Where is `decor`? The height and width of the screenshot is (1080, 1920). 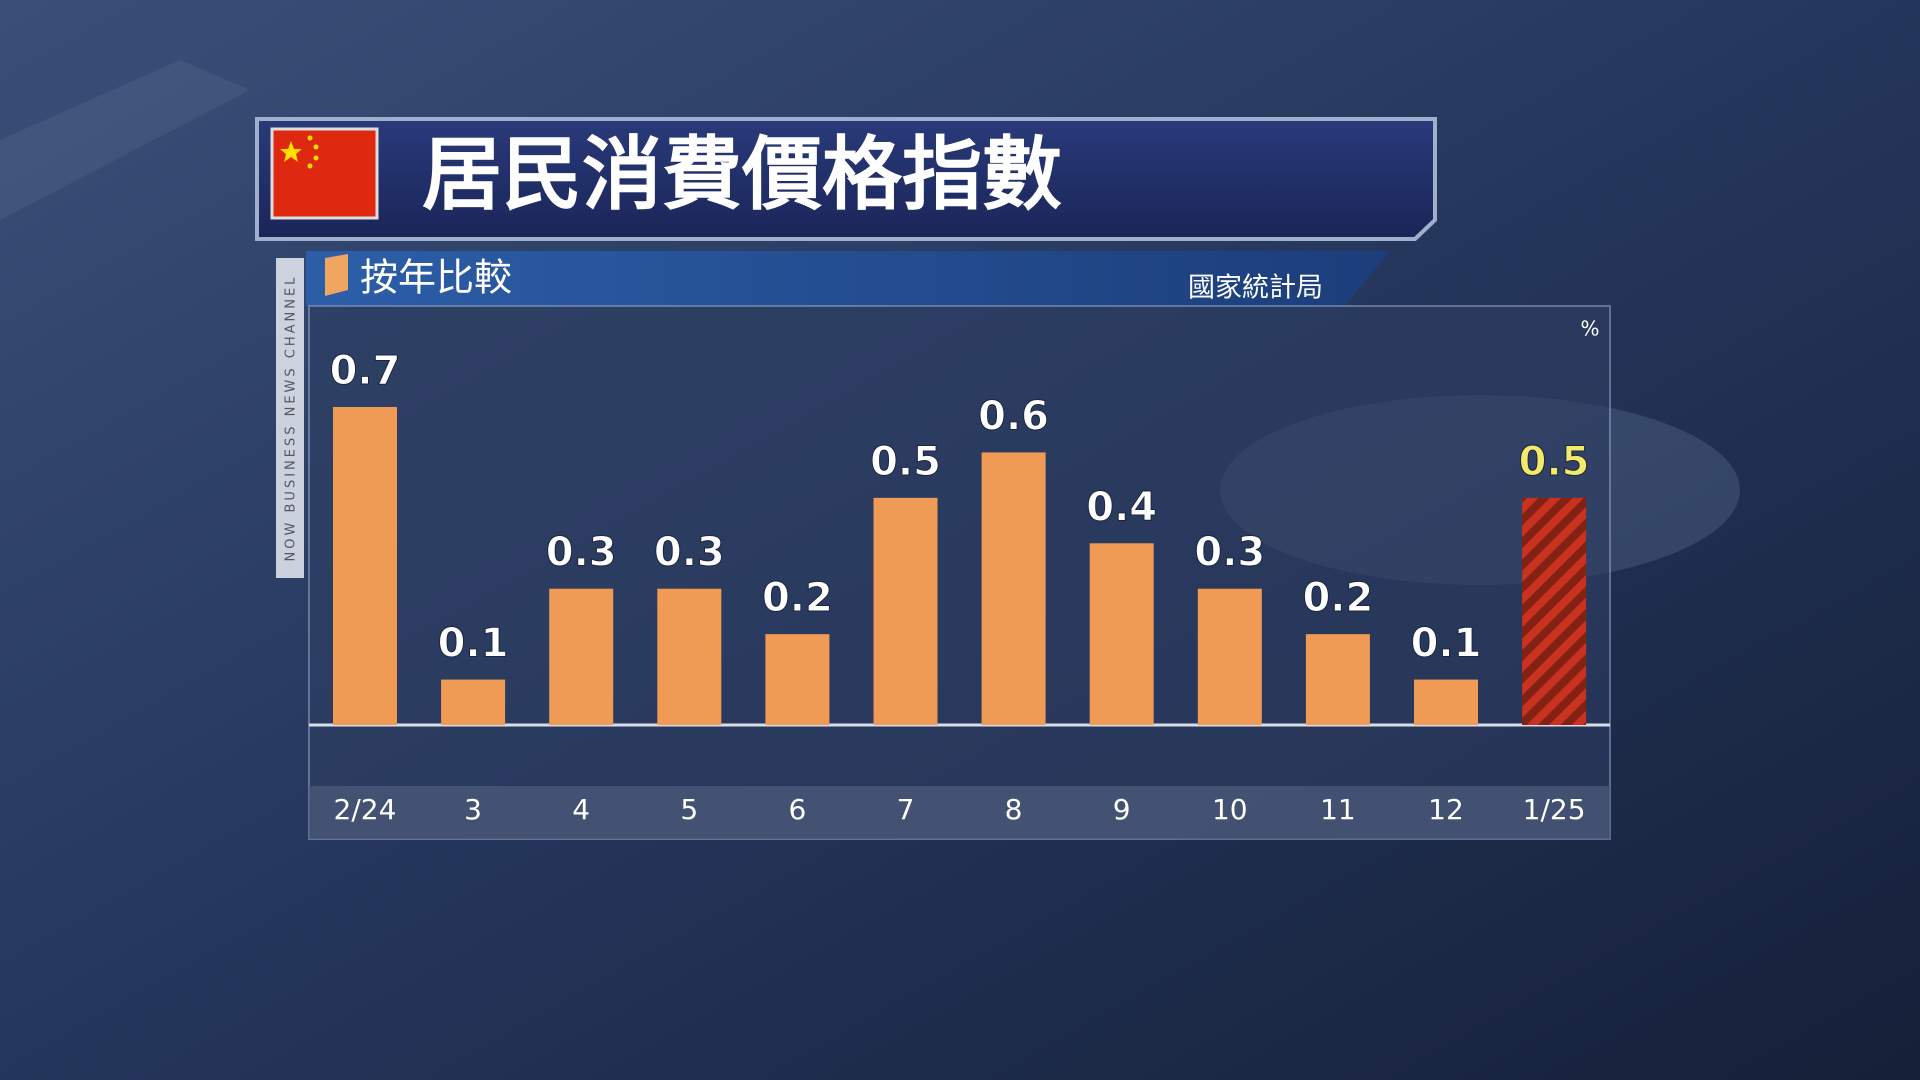
decor is located at coordinates (125, 140).